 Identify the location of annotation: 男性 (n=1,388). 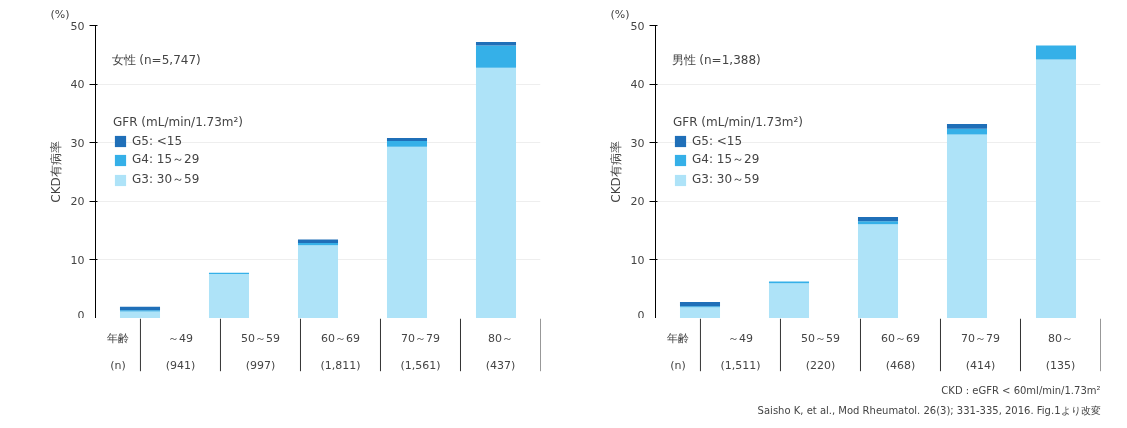
(716, 59).